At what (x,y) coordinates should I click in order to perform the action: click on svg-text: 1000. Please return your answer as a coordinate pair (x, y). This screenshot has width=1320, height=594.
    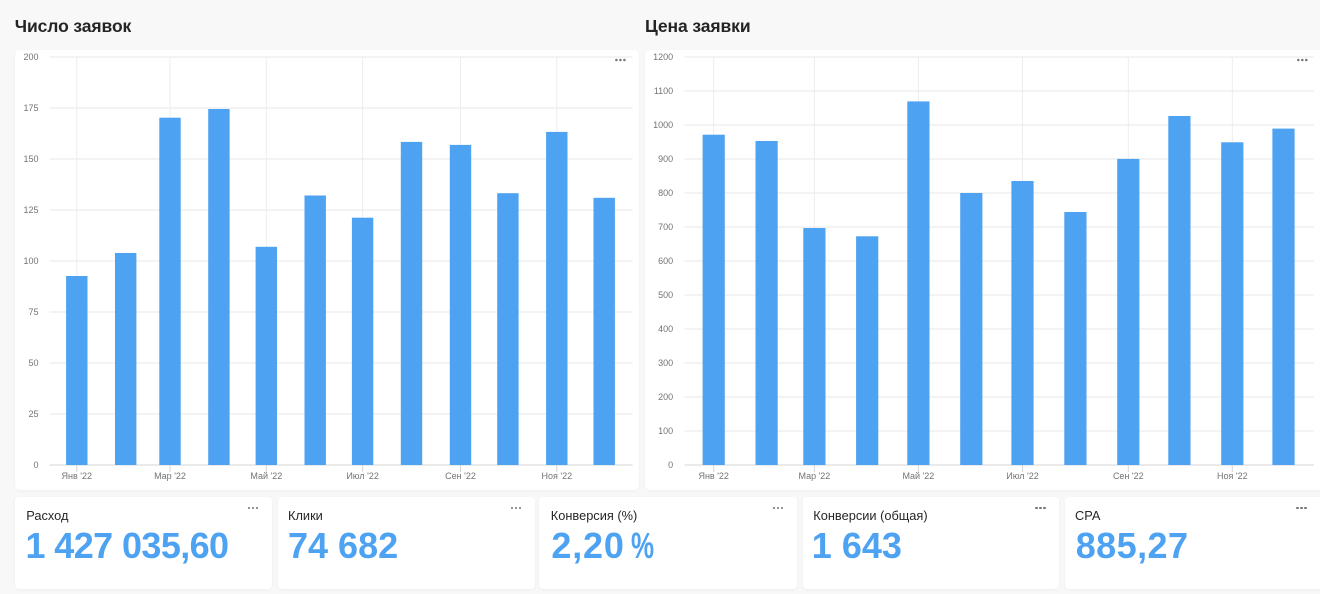
    Looking at the image, I should click on (663, 125).